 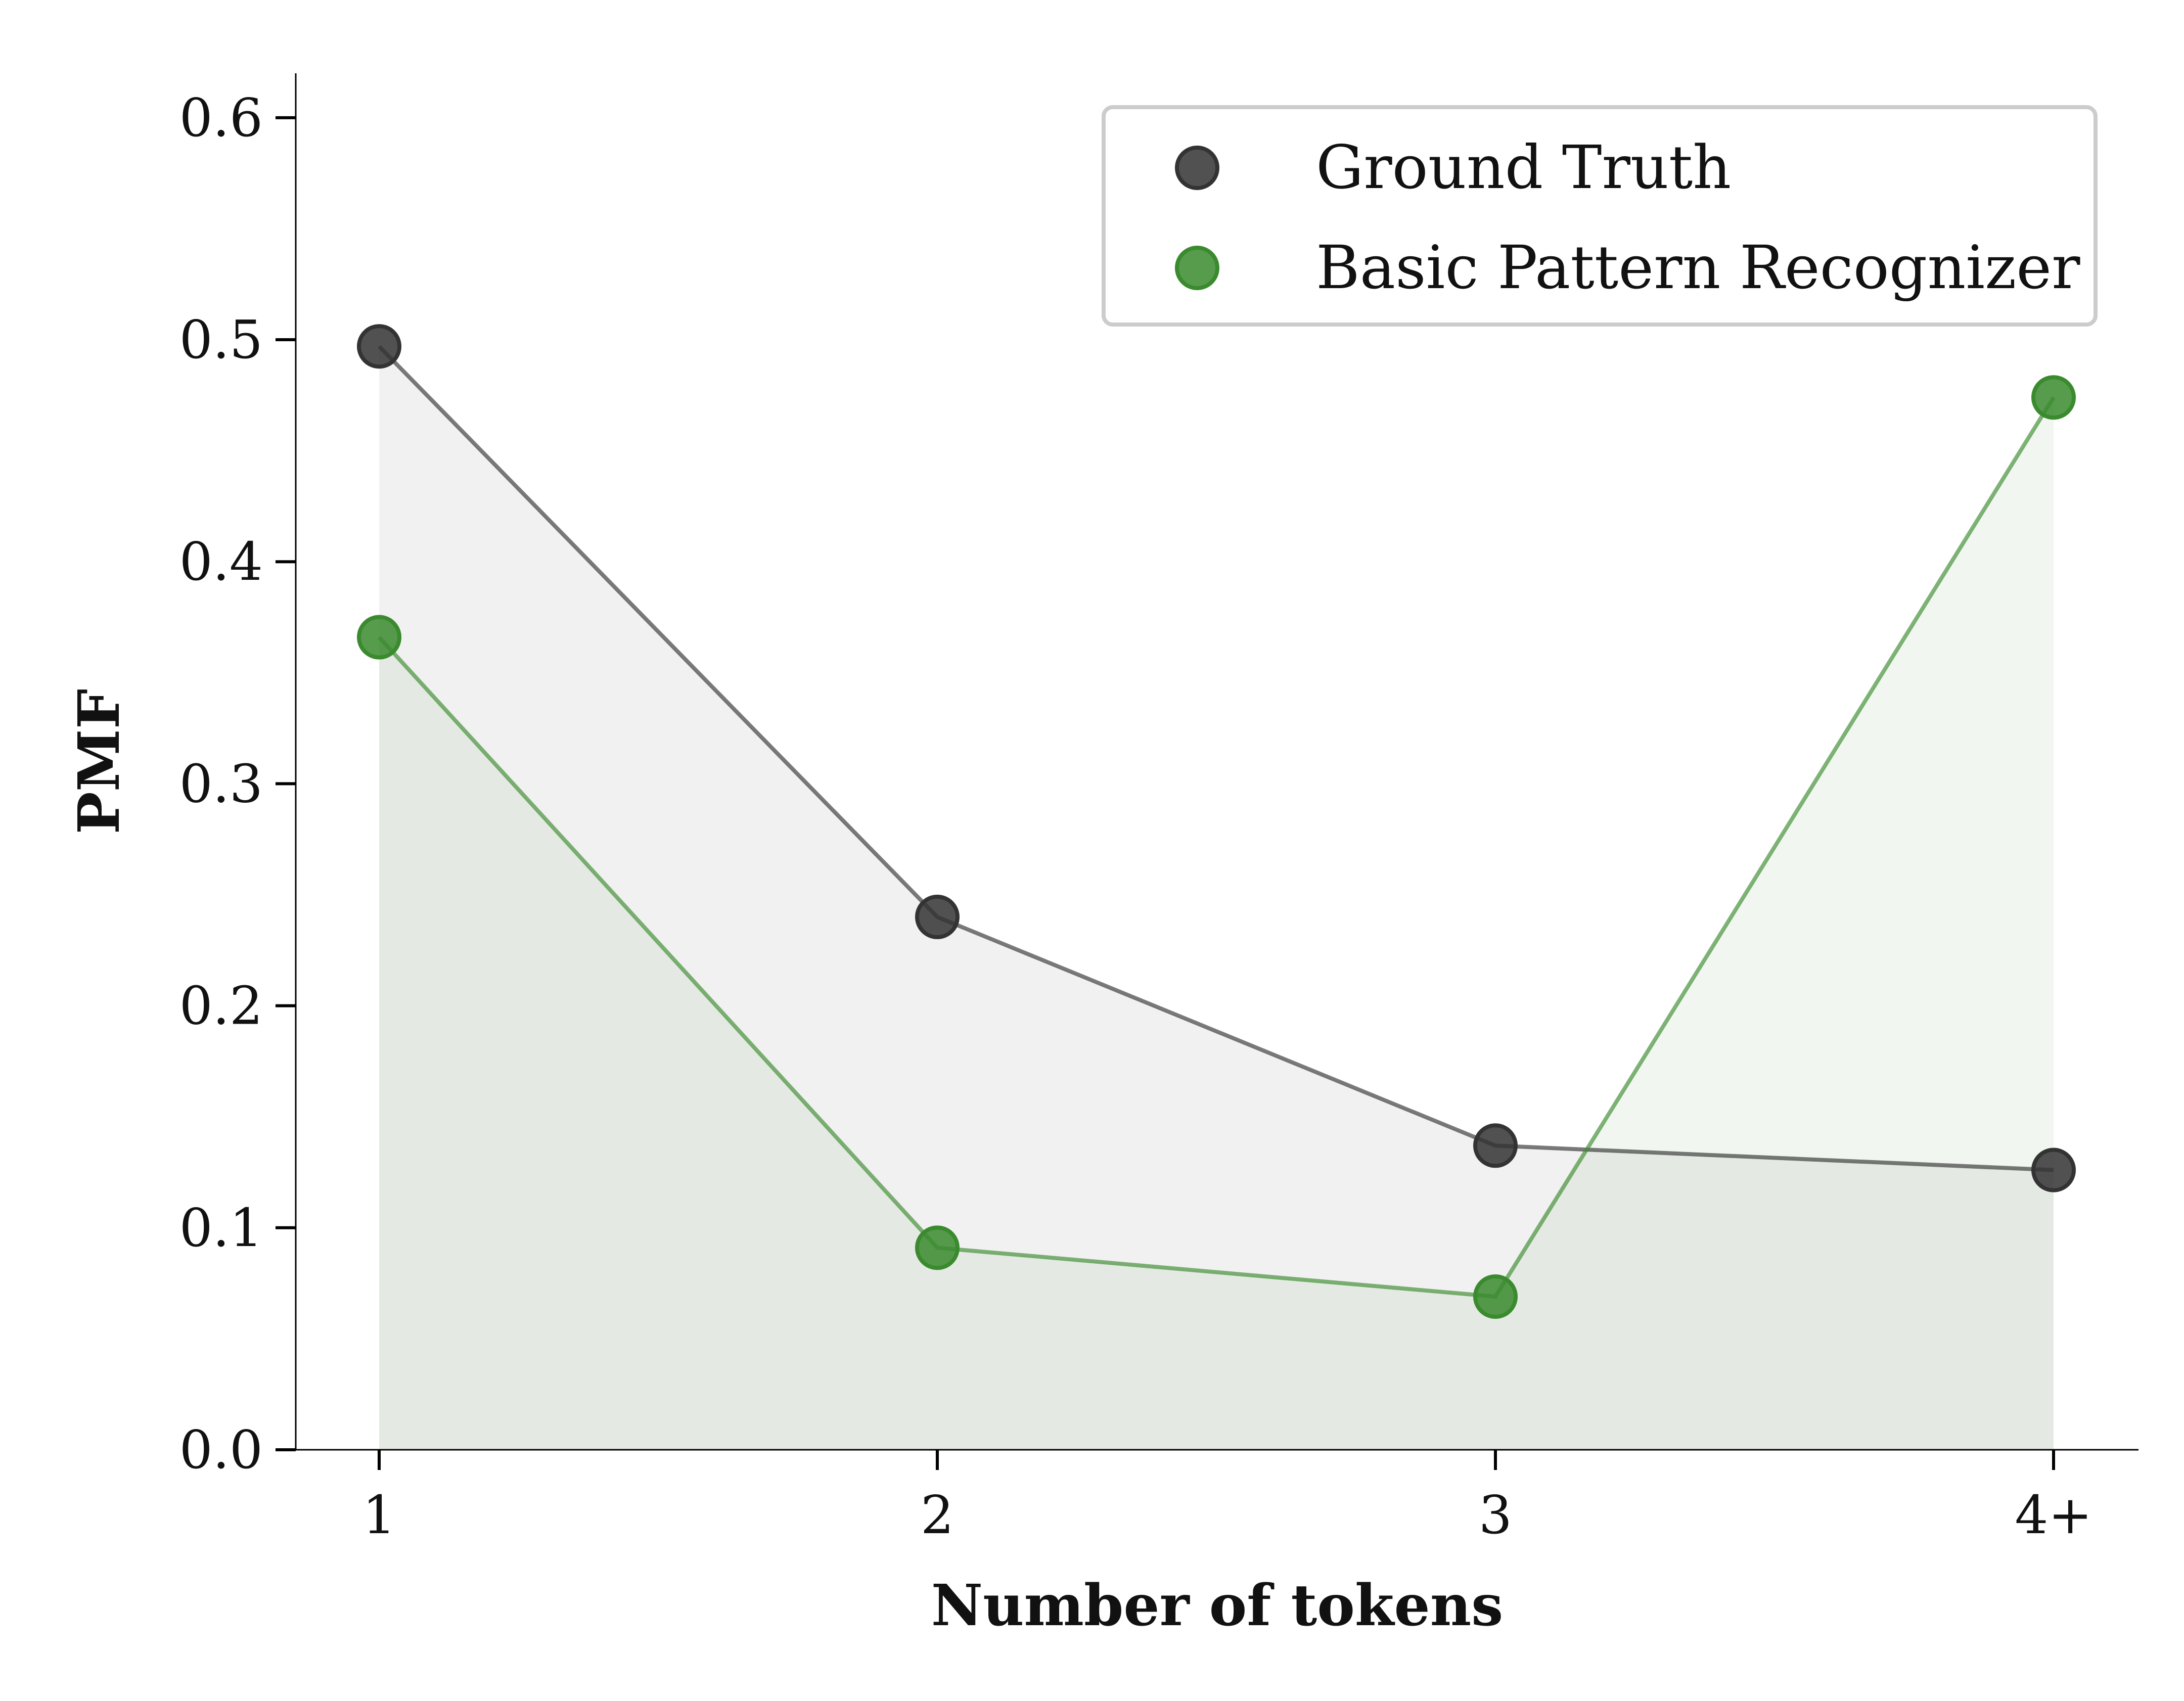 I want to click on x-tick-label: 2, so click(x=937, y=1515).